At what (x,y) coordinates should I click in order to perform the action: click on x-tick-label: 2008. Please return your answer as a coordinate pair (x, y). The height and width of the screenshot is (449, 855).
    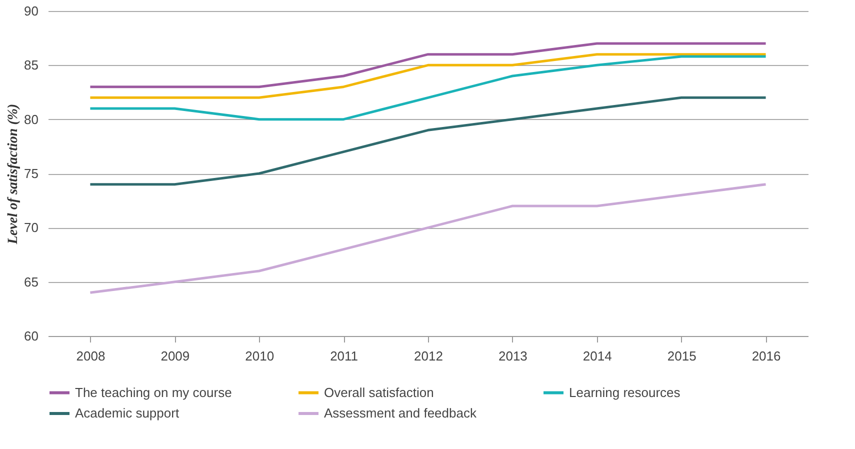
    Looking at the image, I should click on (91, 356).